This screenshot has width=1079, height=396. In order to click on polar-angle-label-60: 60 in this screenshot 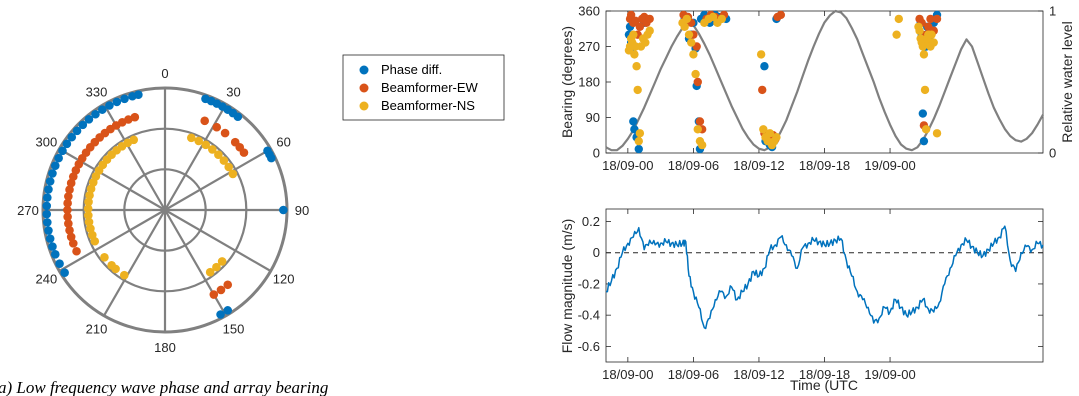, I will do `click(283, 142)`.